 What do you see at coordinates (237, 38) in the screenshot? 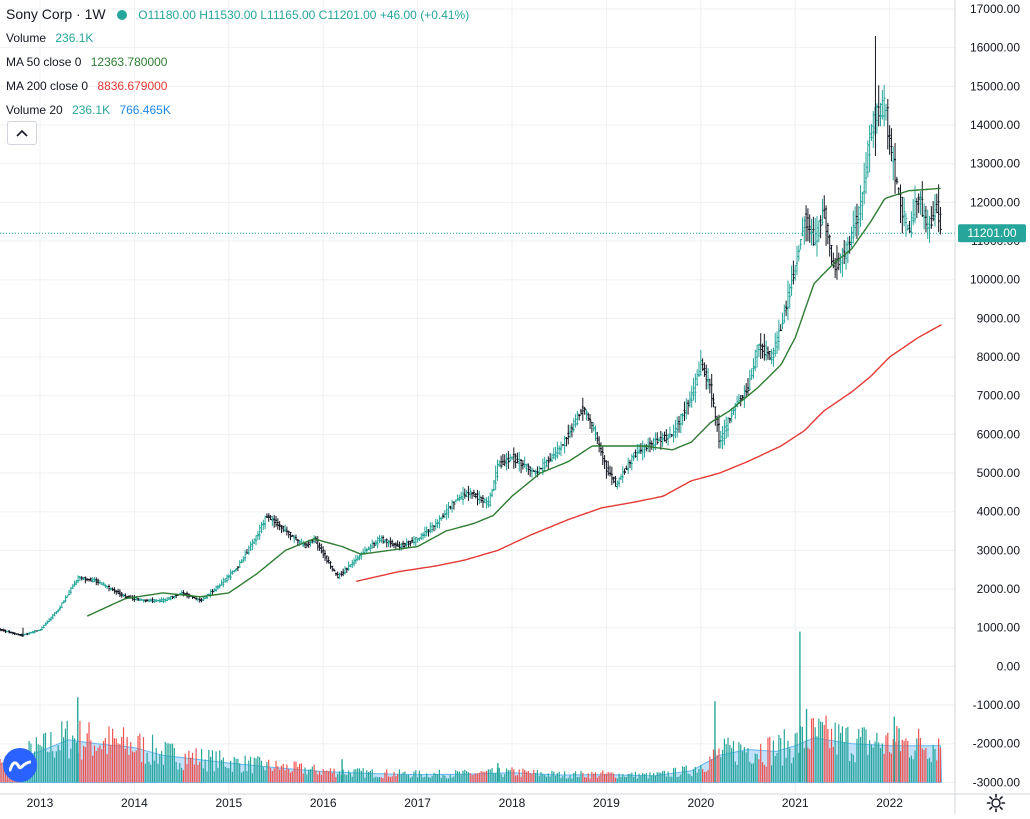
I see `legend-volume-row: Volume 236.1K` at bounding box center [237, 38].